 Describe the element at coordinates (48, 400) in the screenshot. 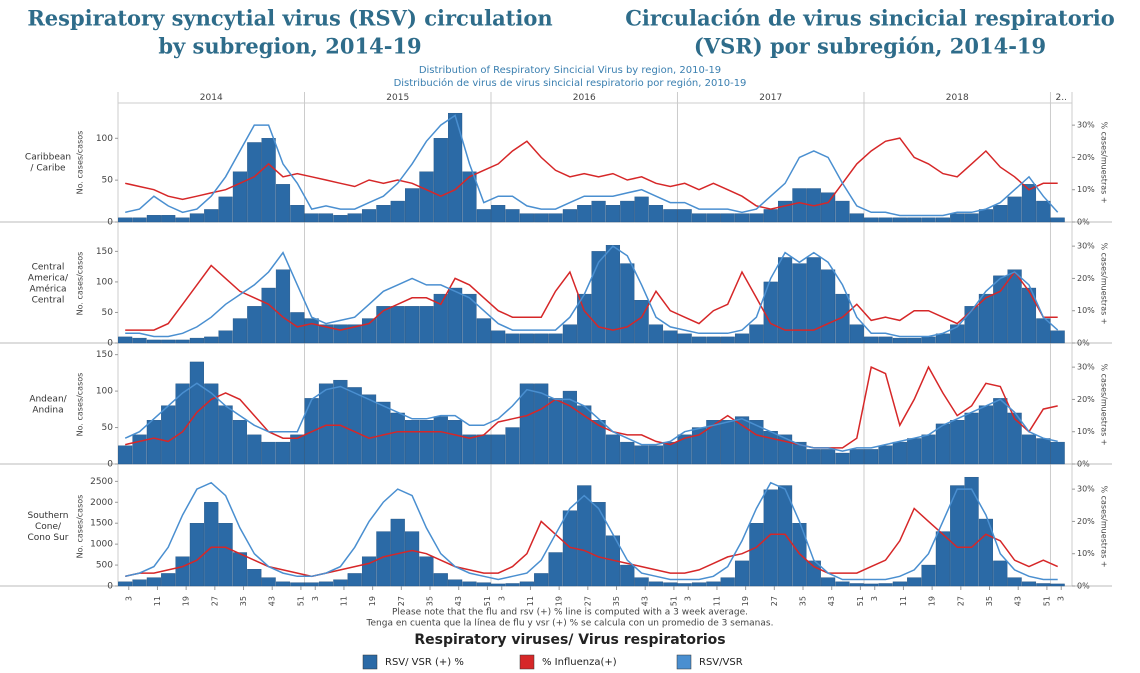

I see `panel-name: Andean/` at that location.